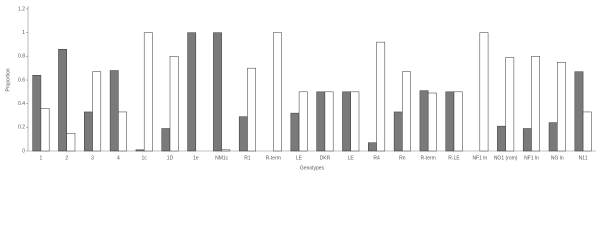  I want to click on x-tick-label: NG1 (rom), so click(506, 158).